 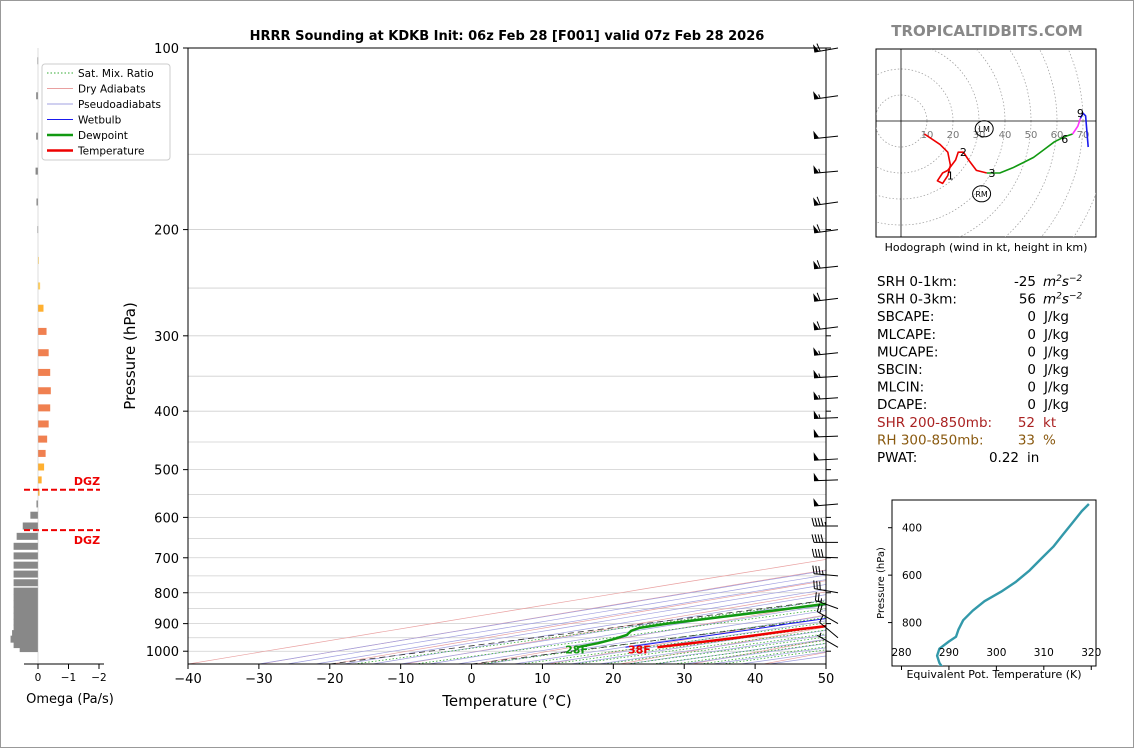 What do you see at coordinates (400, 679) in the screenshot?
I see `x-tick-label: −10` at bounding box center [400, 679].